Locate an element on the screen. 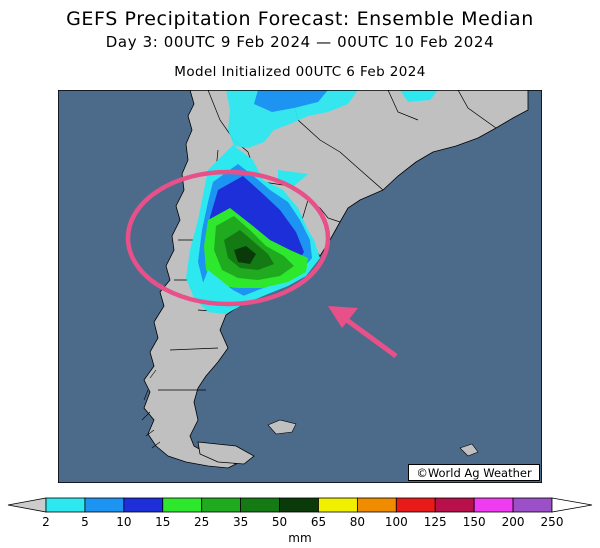 The height and width of the screenshot is (548, 600). colorbar-tick-label: 100 is located at coordinates (396, 522).